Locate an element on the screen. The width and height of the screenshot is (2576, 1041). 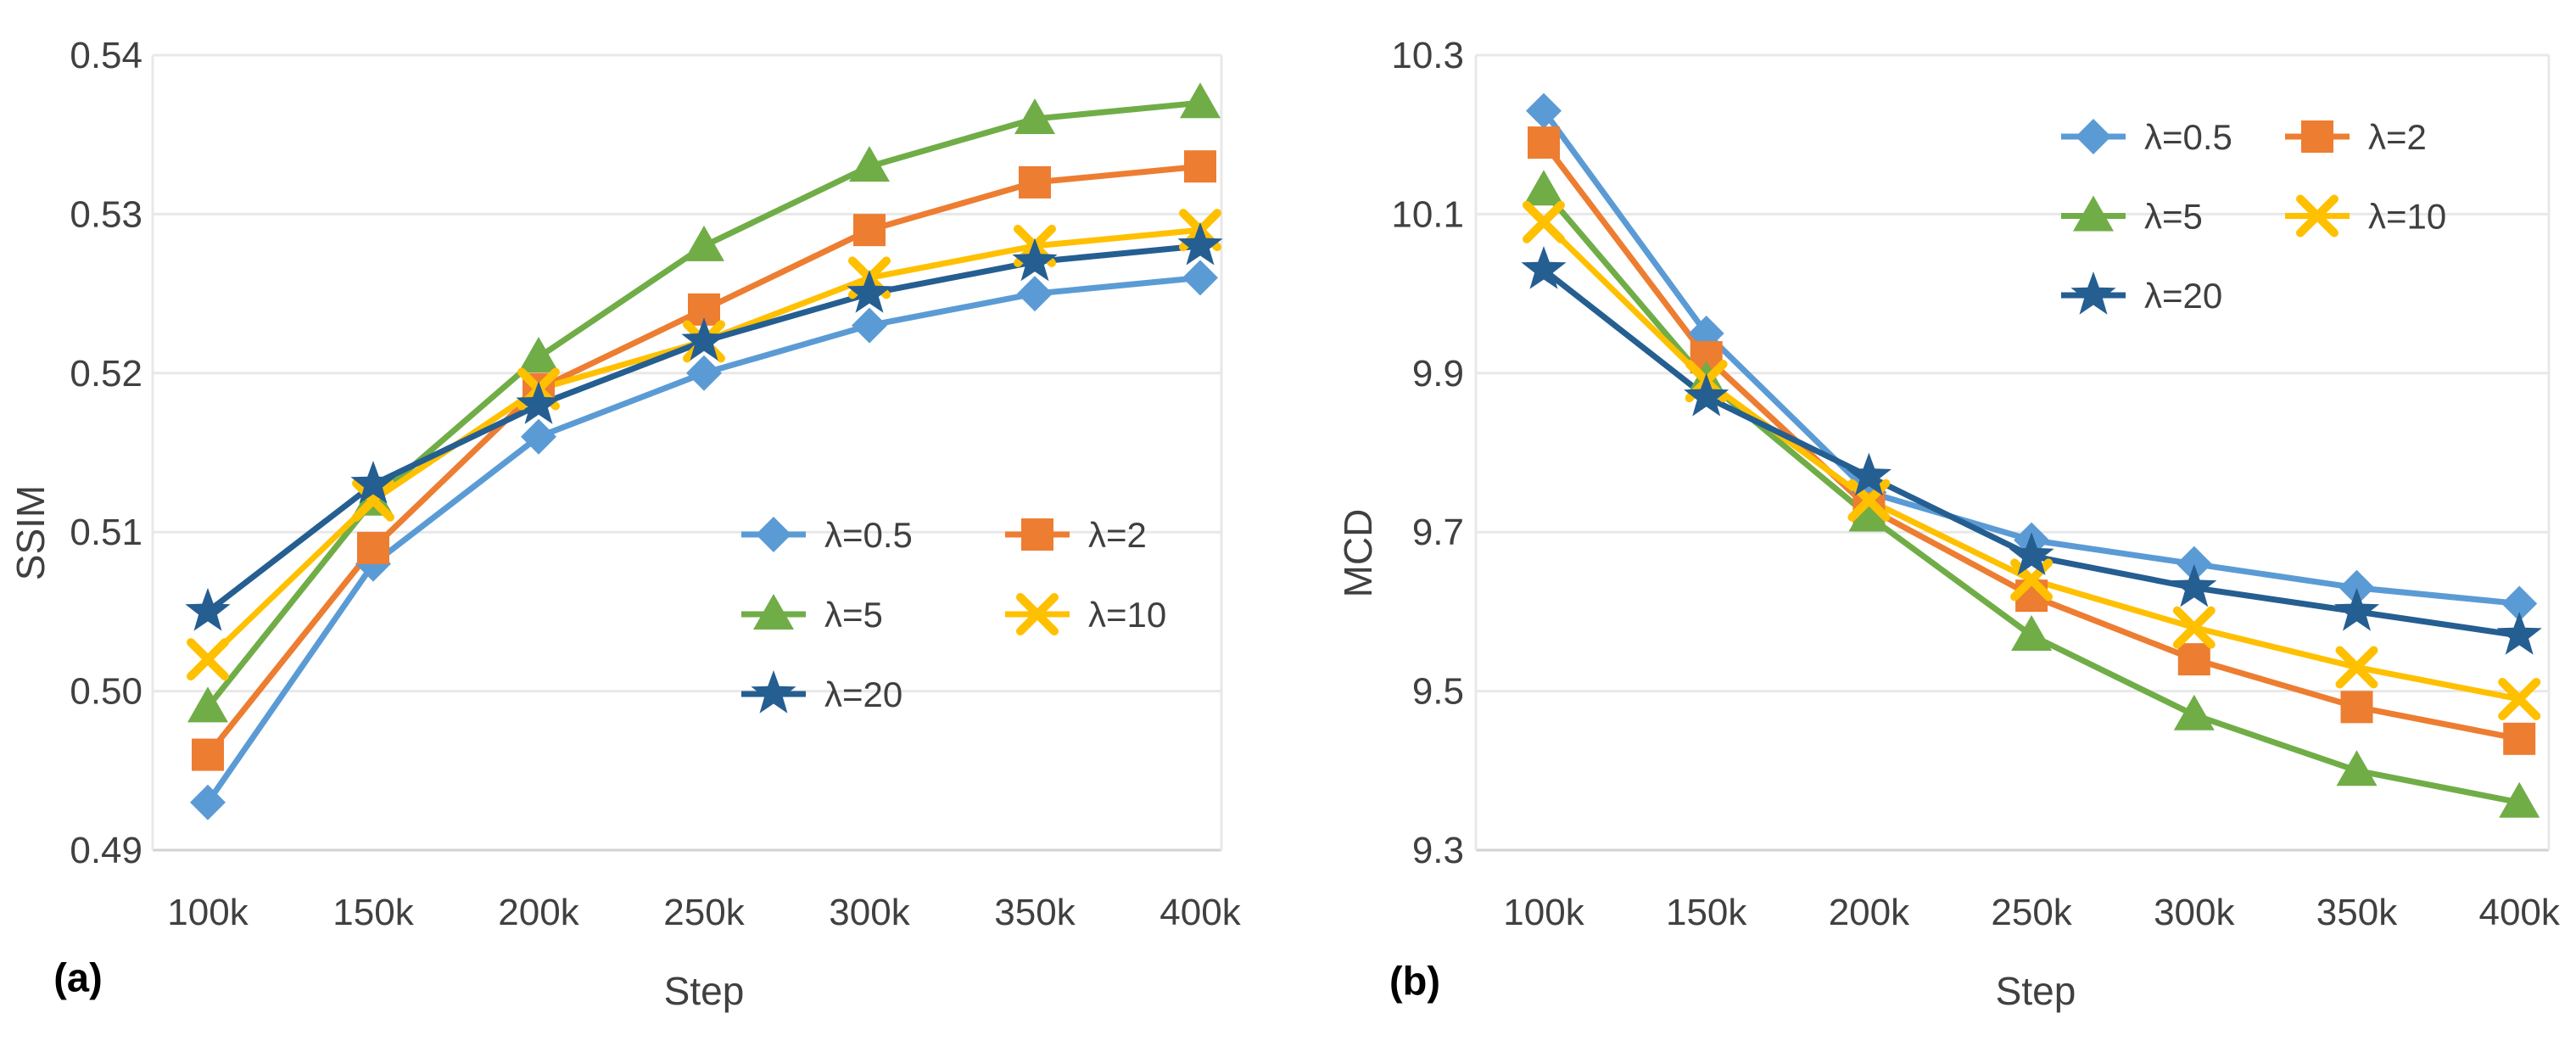
legend-label: λ=0.5 is located at coordinates (2188, 137).